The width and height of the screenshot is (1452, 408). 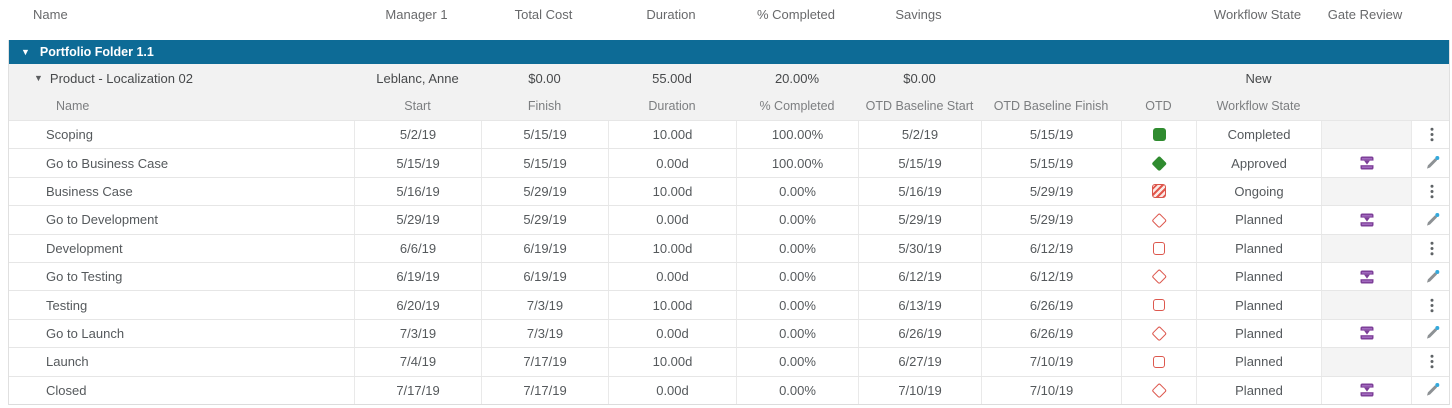 What do you see at coordinates (84, 248) in the screenshot?
I see `task-name-cell: Development` at bounding box center [84, 248].